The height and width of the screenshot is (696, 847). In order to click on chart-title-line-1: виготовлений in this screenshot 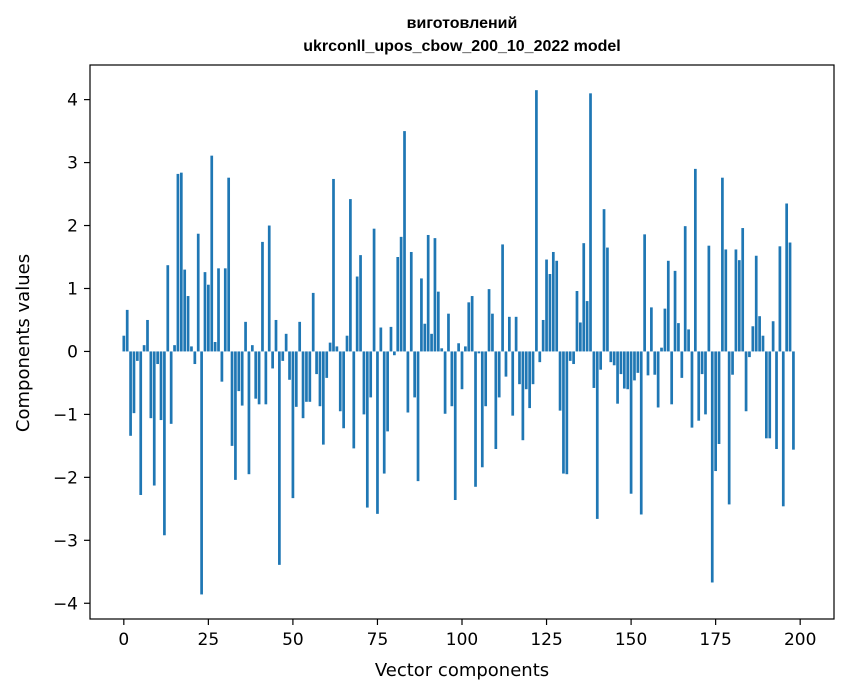, I will do `click(462, 23)`.